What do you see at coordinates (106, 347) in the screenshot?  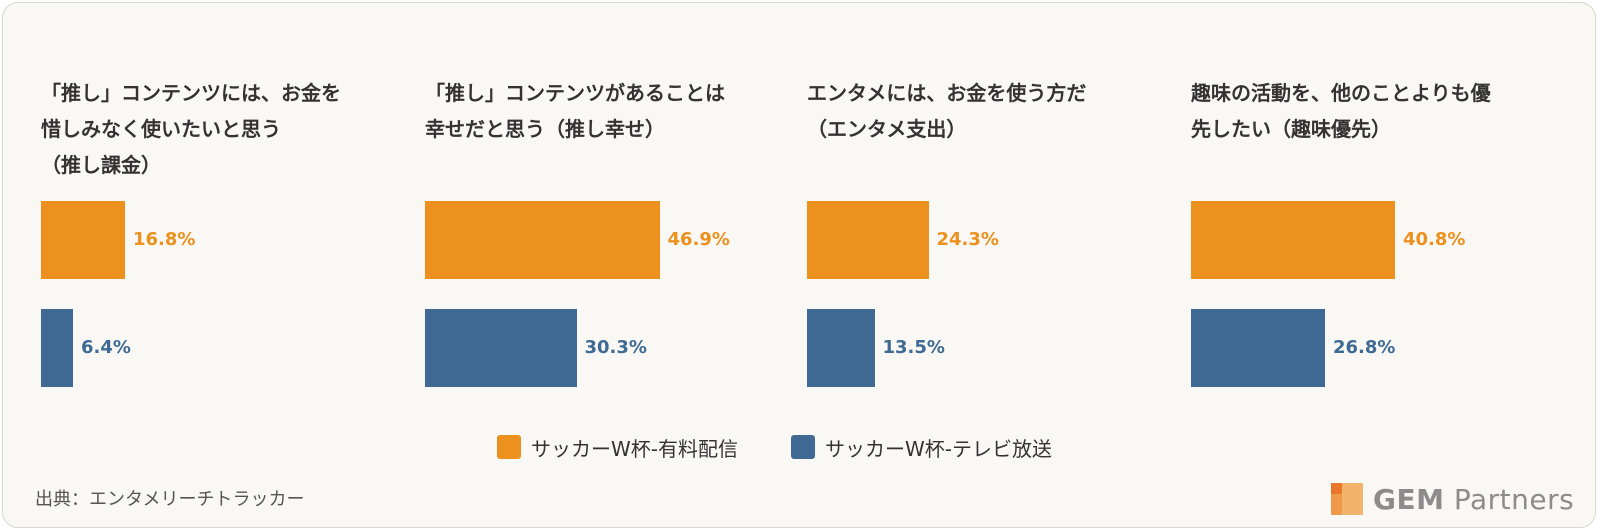 I see `data-label-tv-broadcast-1: 6.4%` at bounding box center [106, 347].